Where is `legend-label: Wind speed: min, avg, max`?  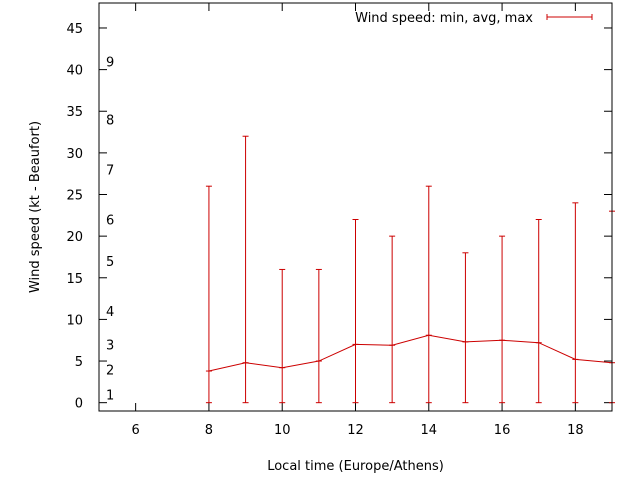 legend-label: Wind speed: min, avg, max is located at coordinates (444, 18).